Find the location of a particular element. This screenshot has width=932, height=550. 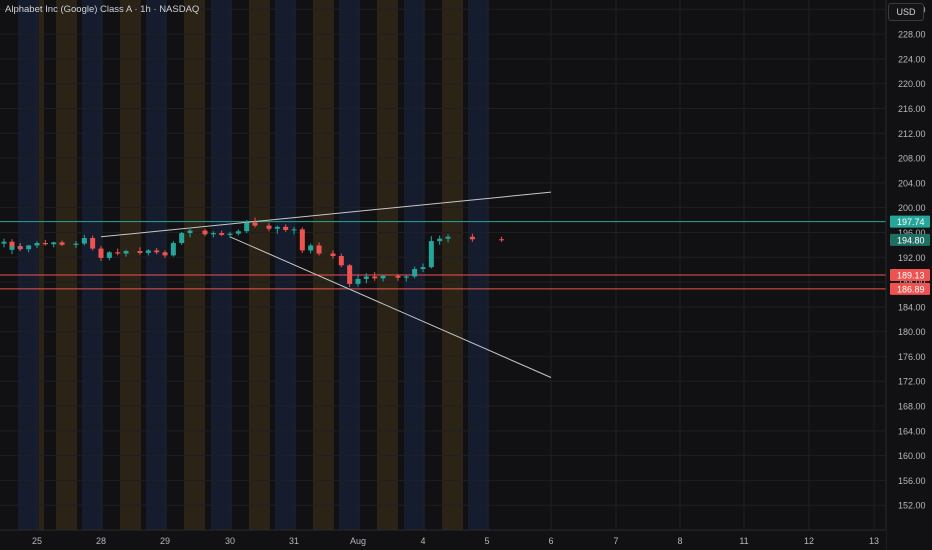

x-tick-label: 4 is located at coordinates (422, 541).